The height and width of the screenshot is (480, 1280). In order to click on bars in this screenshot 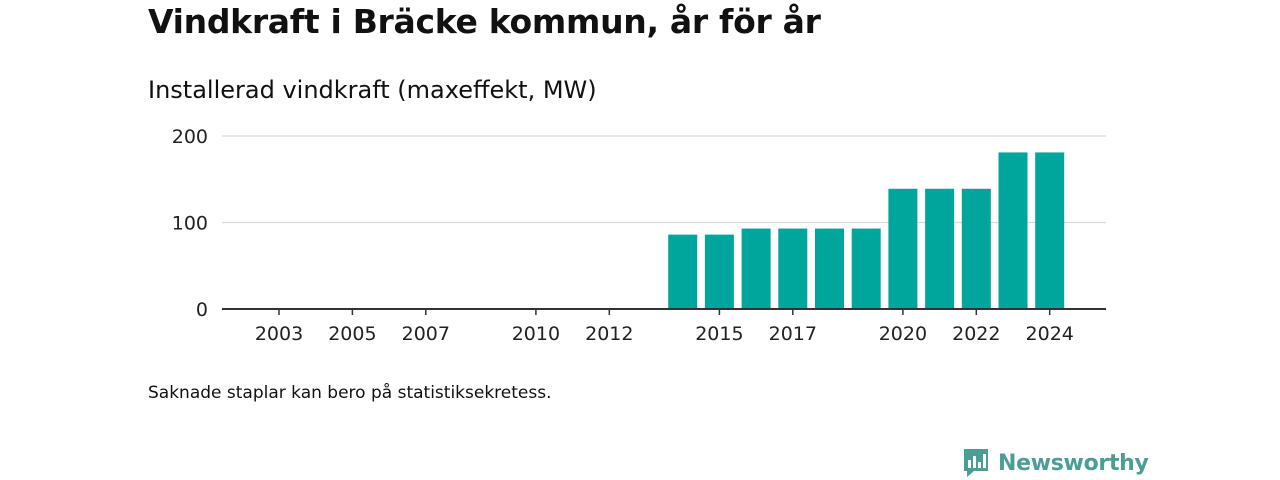, I will do `click(866, 230)`.